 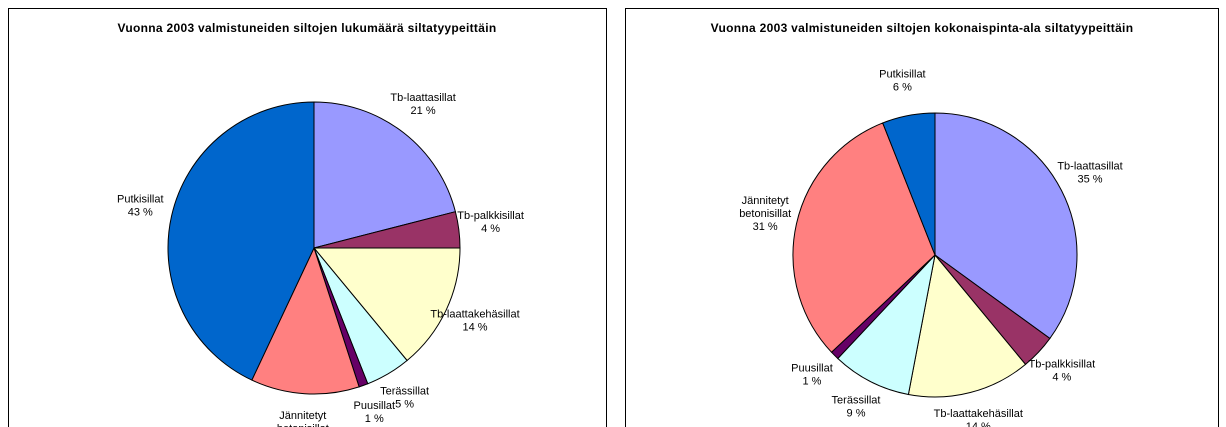 I want to click on value-label: 35 %, so click(x=1089, y=180).